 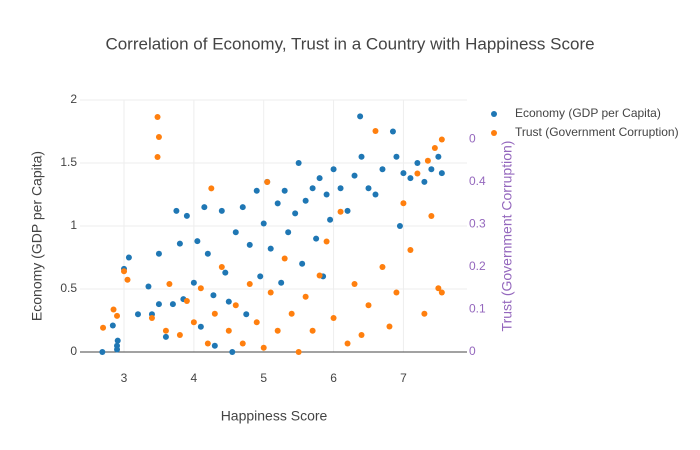 I want to click on x-tick-label: 6, so click(x=333, y=378).